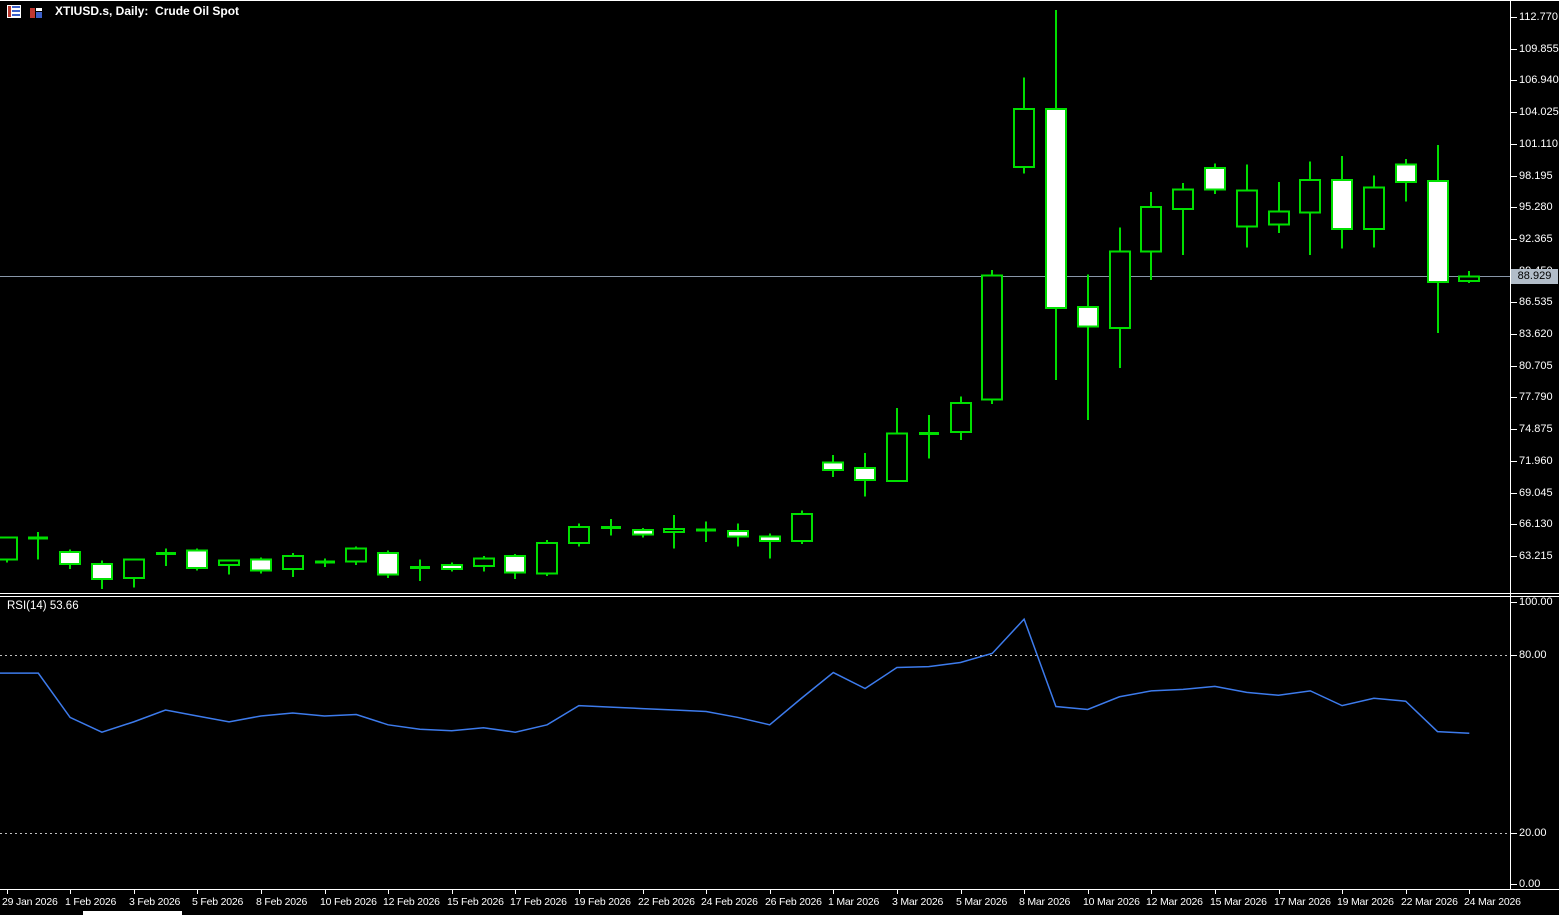 This screenshot has width=1559, height=915. I want to click on bar-chart-icon-blue-bar, so click(39, 15).